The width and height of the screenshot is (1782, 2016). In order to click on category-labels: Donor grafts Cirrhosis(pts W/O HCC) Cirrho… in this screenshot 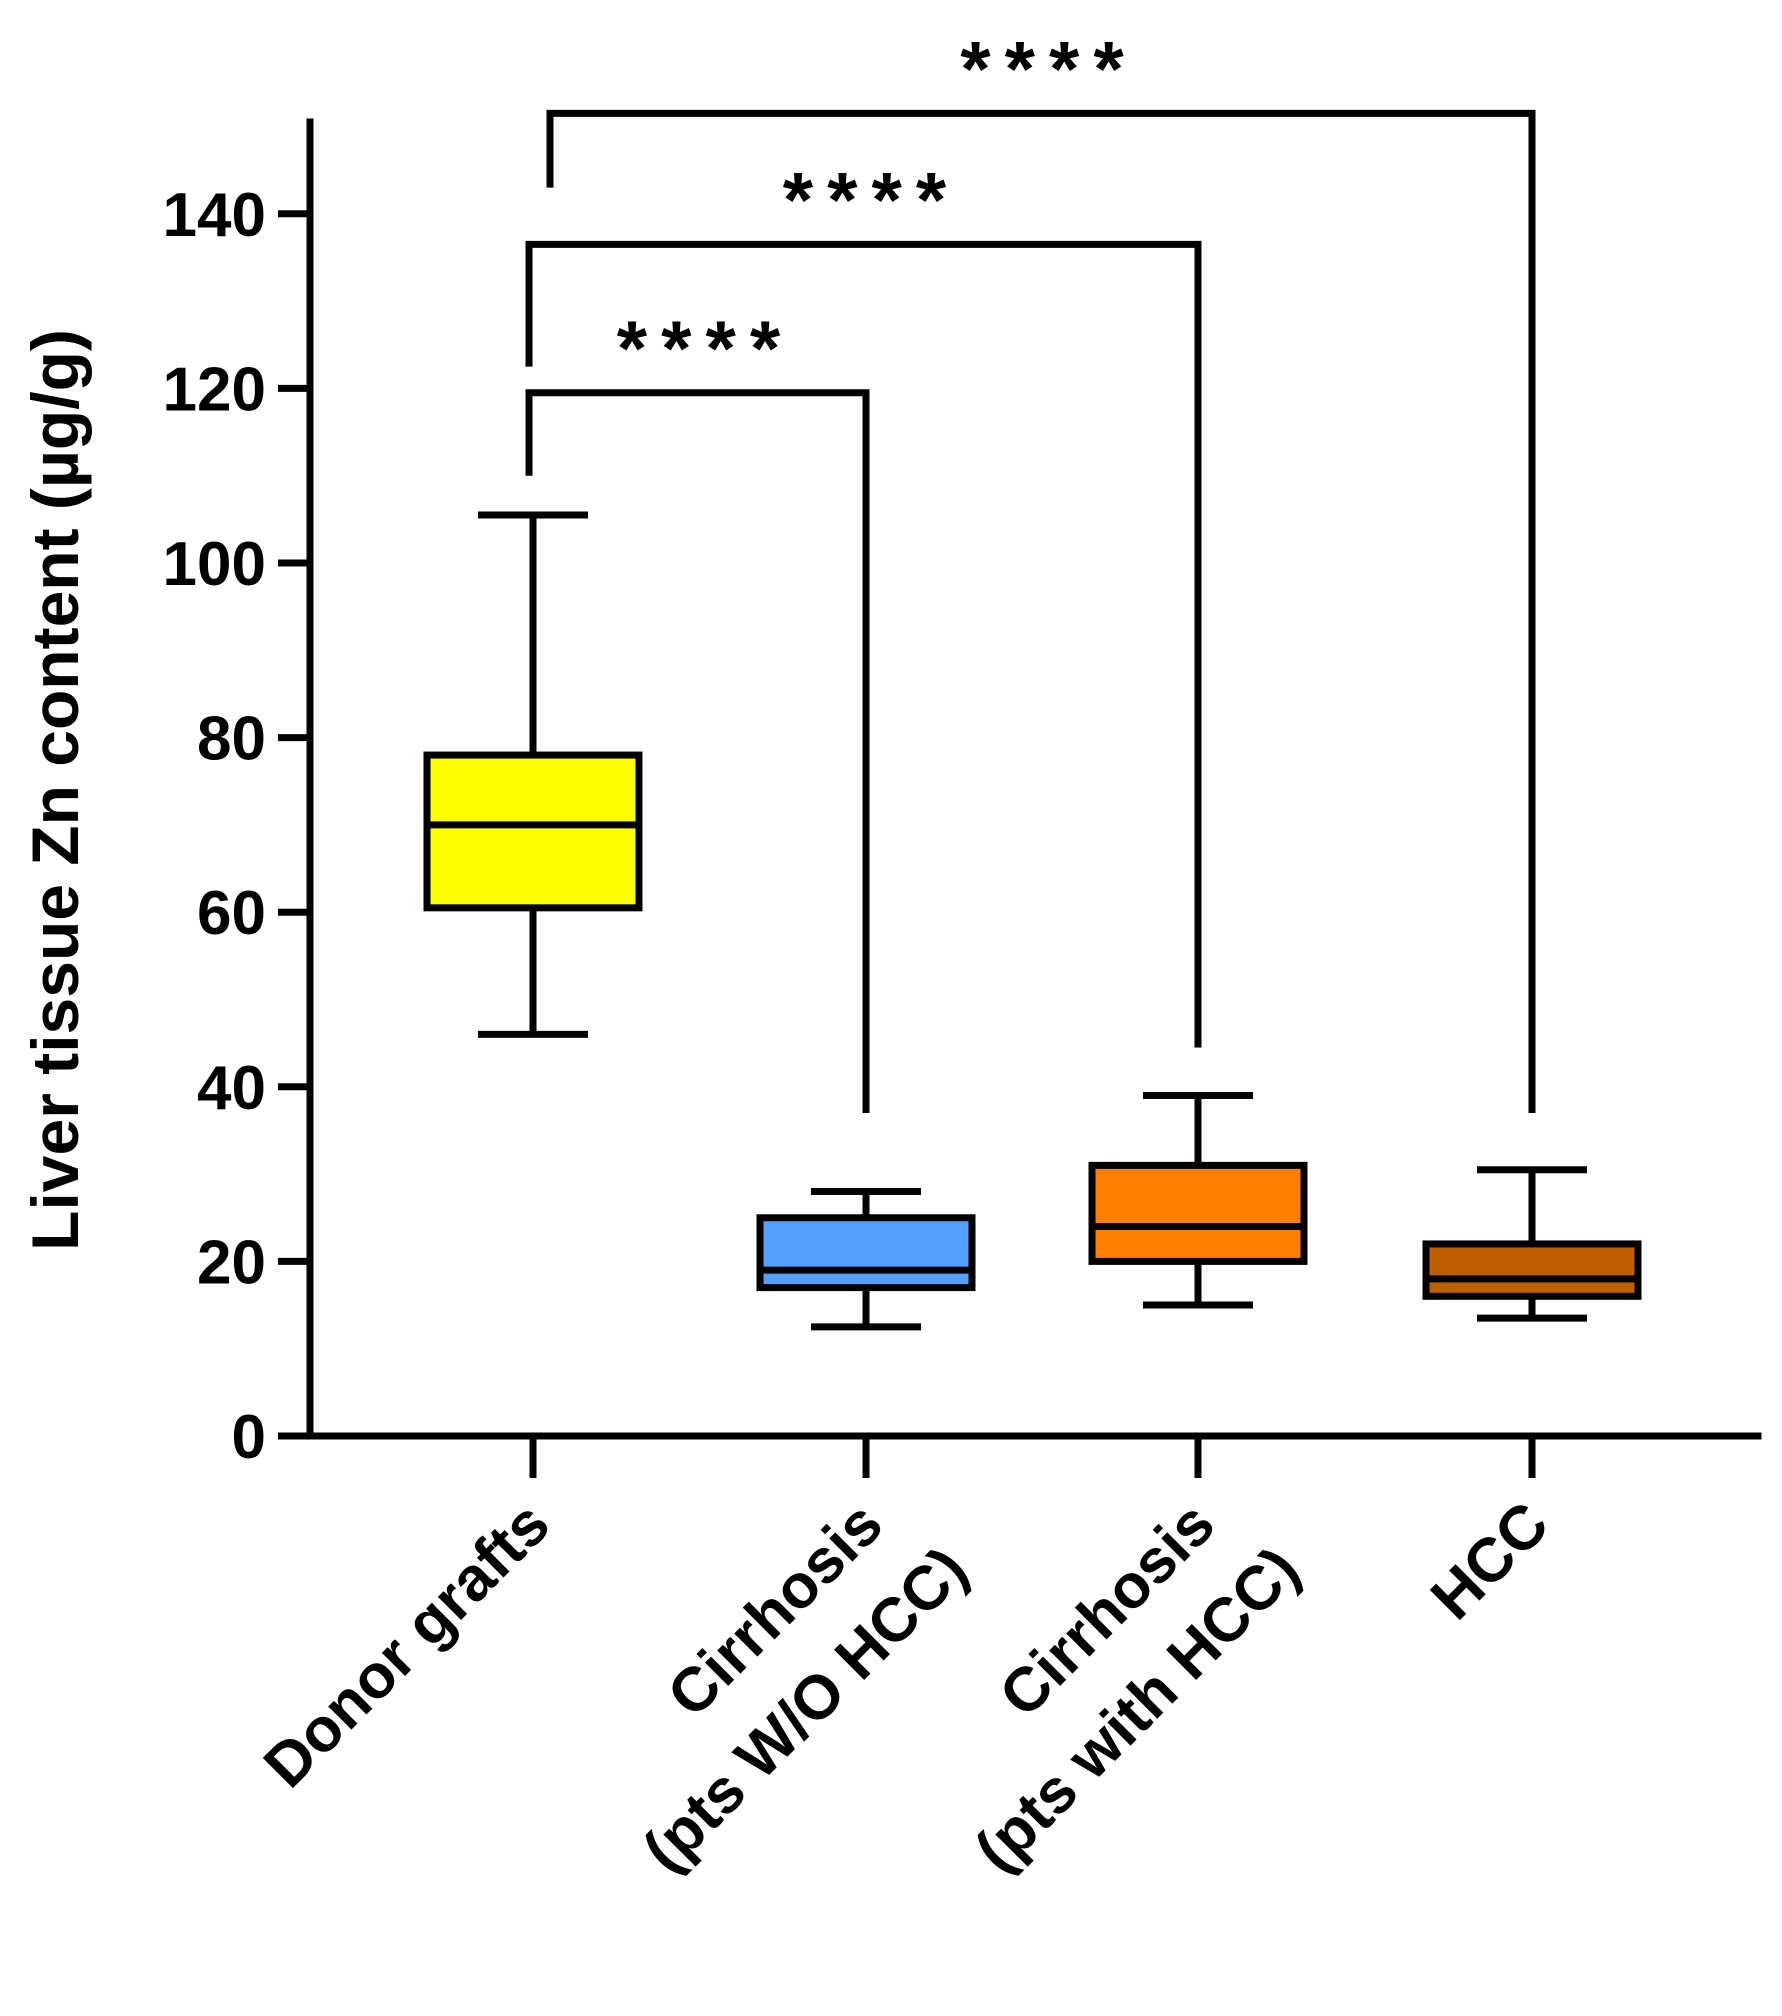, I will do `click(906, 1687)`.